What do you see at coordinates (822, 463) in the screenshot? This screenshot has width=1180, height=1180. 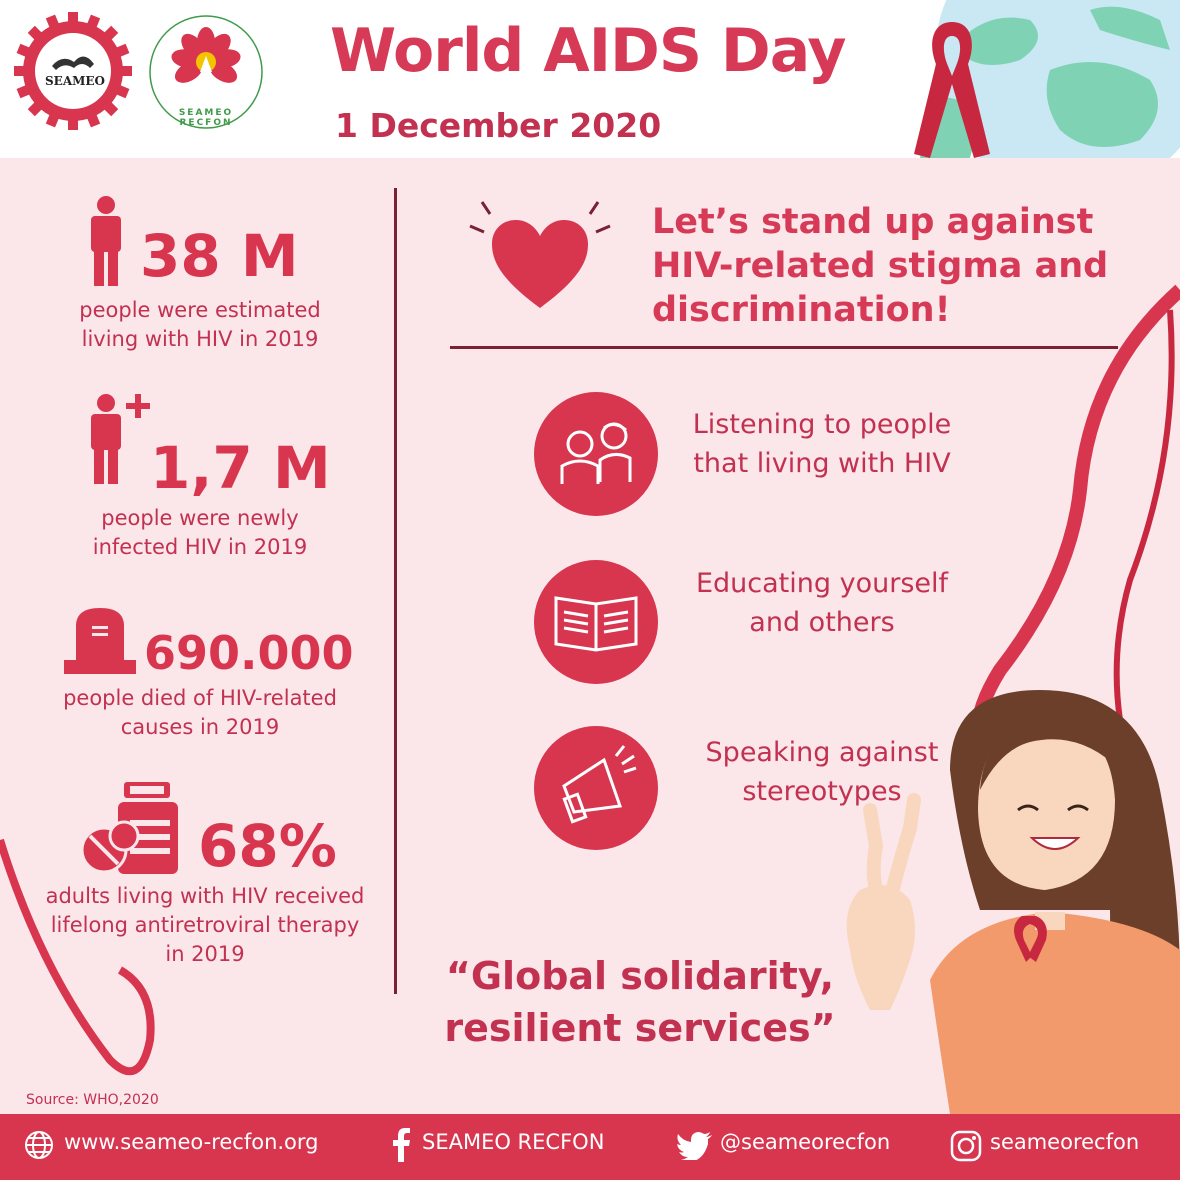 I see `action-line: that living with HIV` at bounding box center [822, 463].